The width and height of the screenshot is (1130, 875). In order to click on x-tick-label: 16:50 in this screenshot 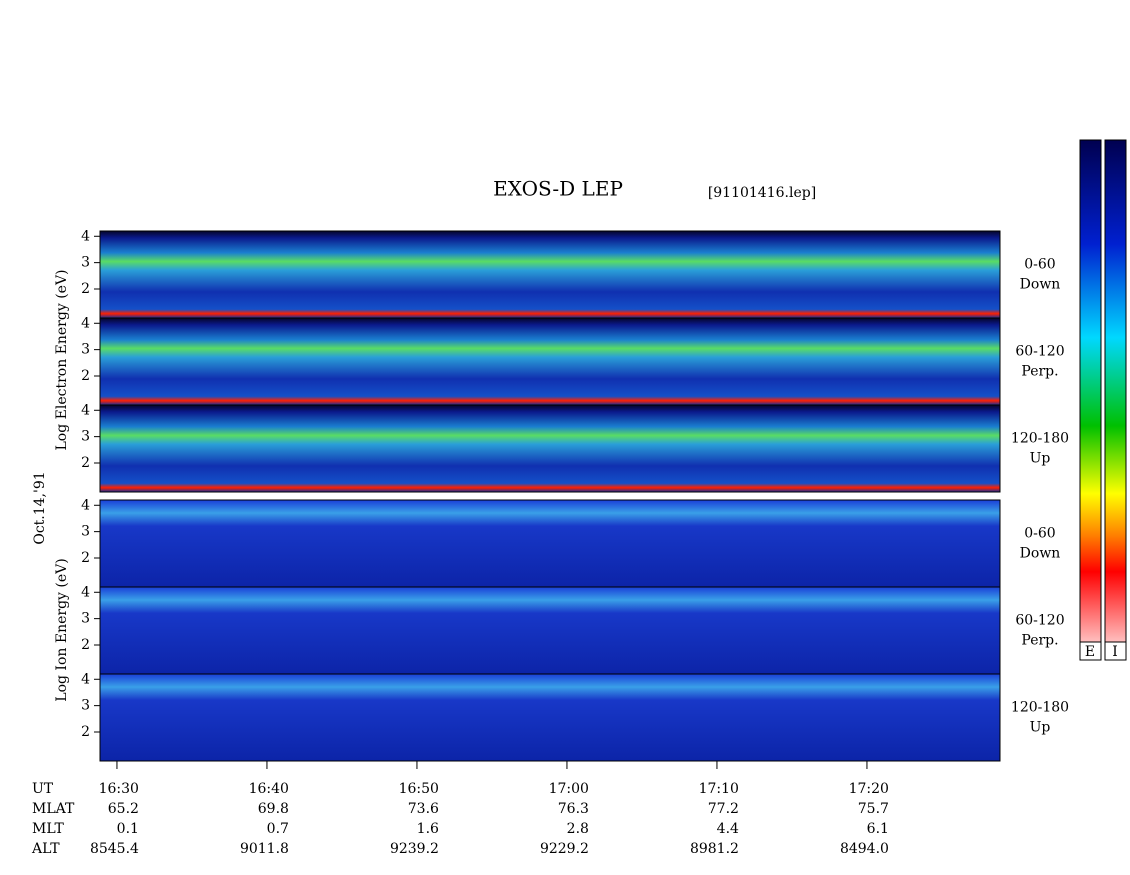, I will do `click(419, 789)`.